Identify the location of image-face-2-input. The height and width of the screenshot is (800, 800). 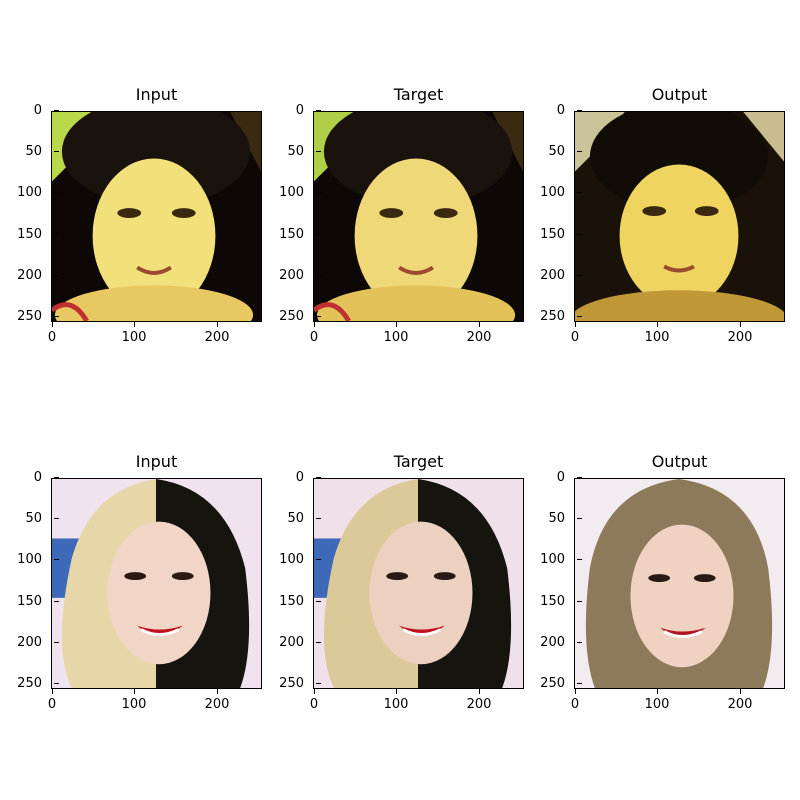
(156, 583).